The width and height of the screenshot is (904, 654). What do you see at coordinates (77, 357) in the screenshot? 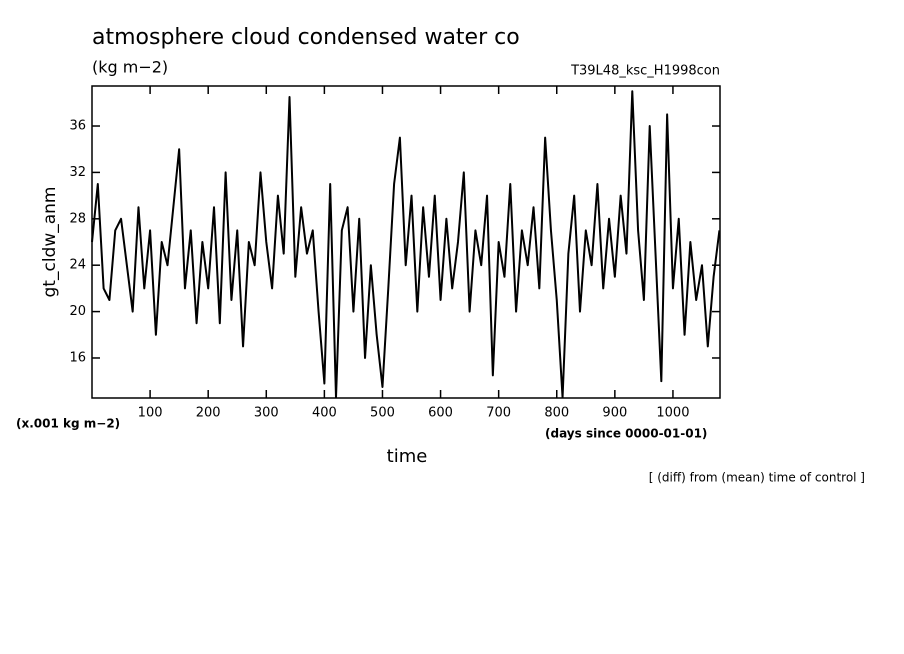
I see `y-tick-label: 16` at bounding box center [77, 357].